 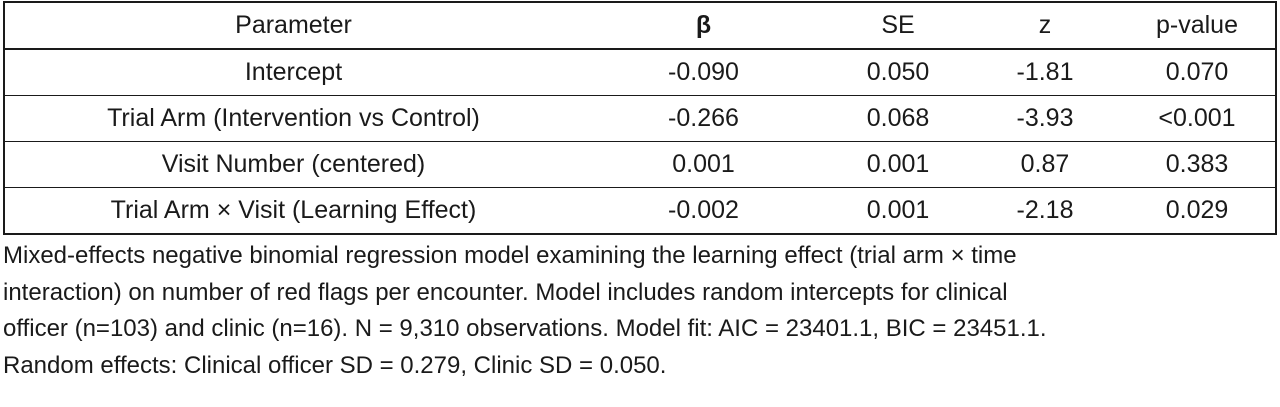 What do you see at coordinates (1197, 118) in the screenshot?
I see `cell-p-value: <0.001` at bounding box center [1197, 118].